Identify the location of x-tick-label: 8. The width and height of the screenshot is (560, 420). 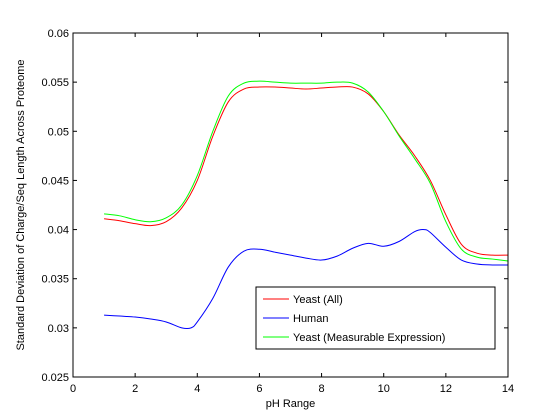
(322, 389).